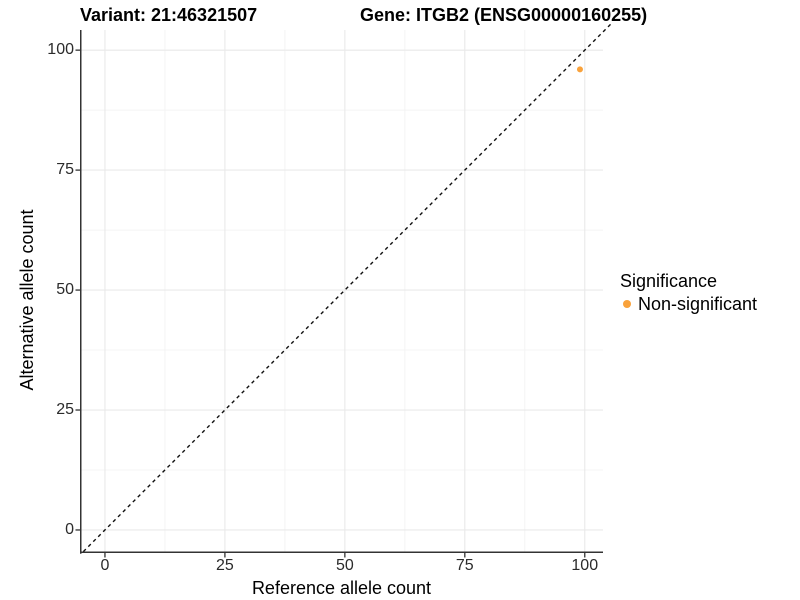 The height and width of the screenshot is (600, 800). Describe the element at coordinates (27, 300) in the screenshot. I see `y-axis-title: Alternative allele count` at that location.